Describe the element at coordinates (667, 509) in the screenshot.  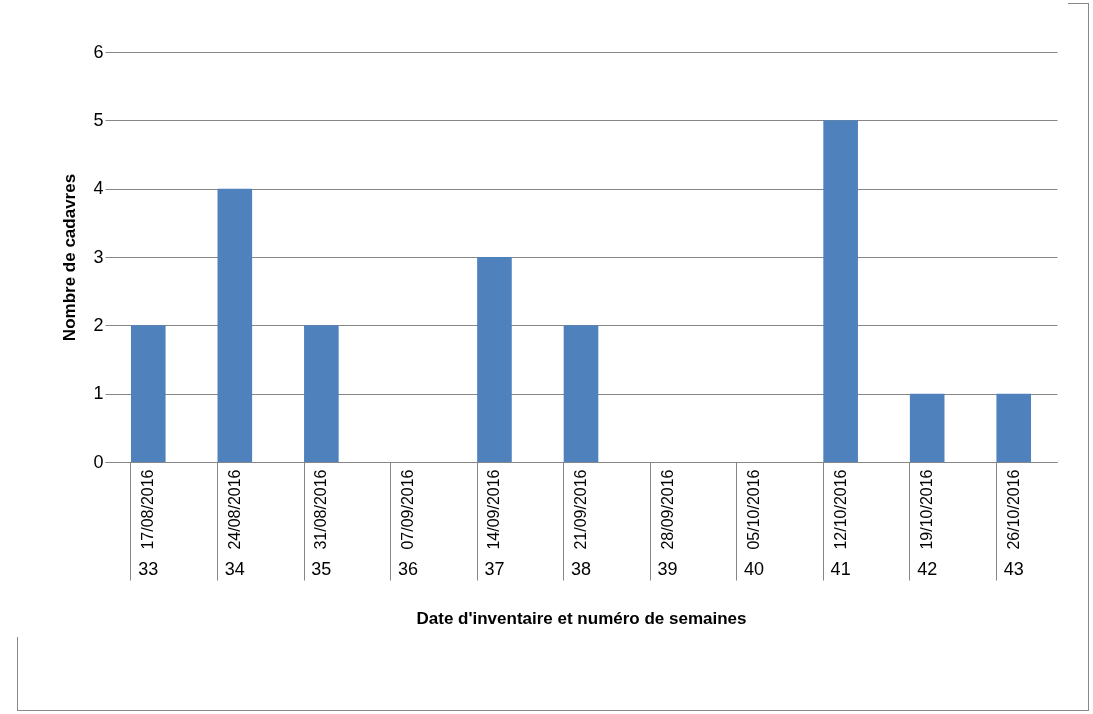
I see `x-tick-label: 28/09/2016` at that location.